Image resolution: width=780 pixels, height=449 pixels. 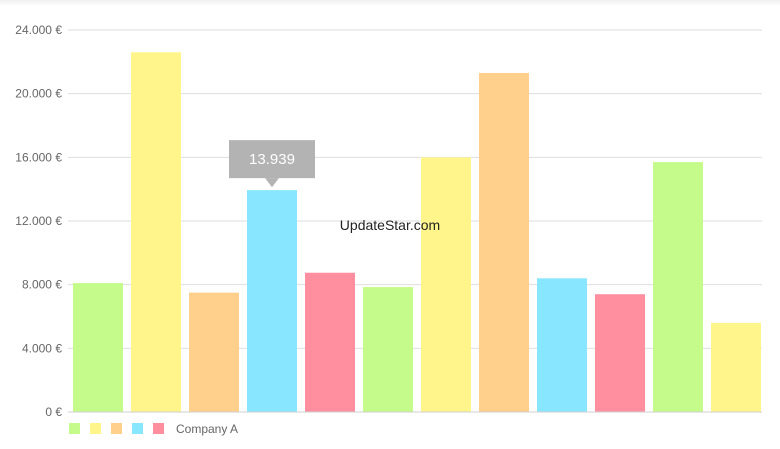 What do you see at coordinates (390, 3) in the screenshot?
I see `top-shade` at bounding box center [390, 3].